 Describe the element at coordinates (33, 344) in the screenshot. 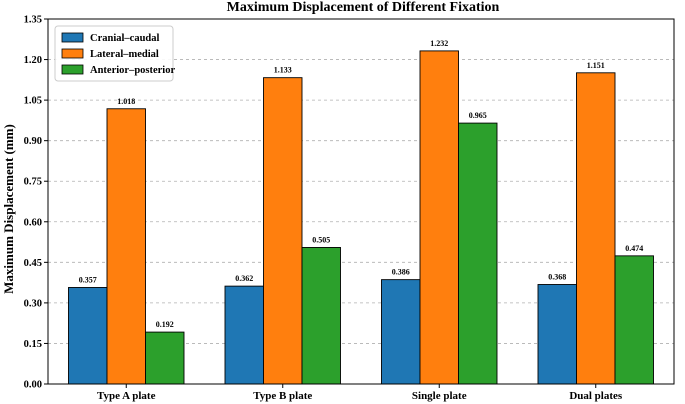

I see `y-tick-label: 0.15` at that location.